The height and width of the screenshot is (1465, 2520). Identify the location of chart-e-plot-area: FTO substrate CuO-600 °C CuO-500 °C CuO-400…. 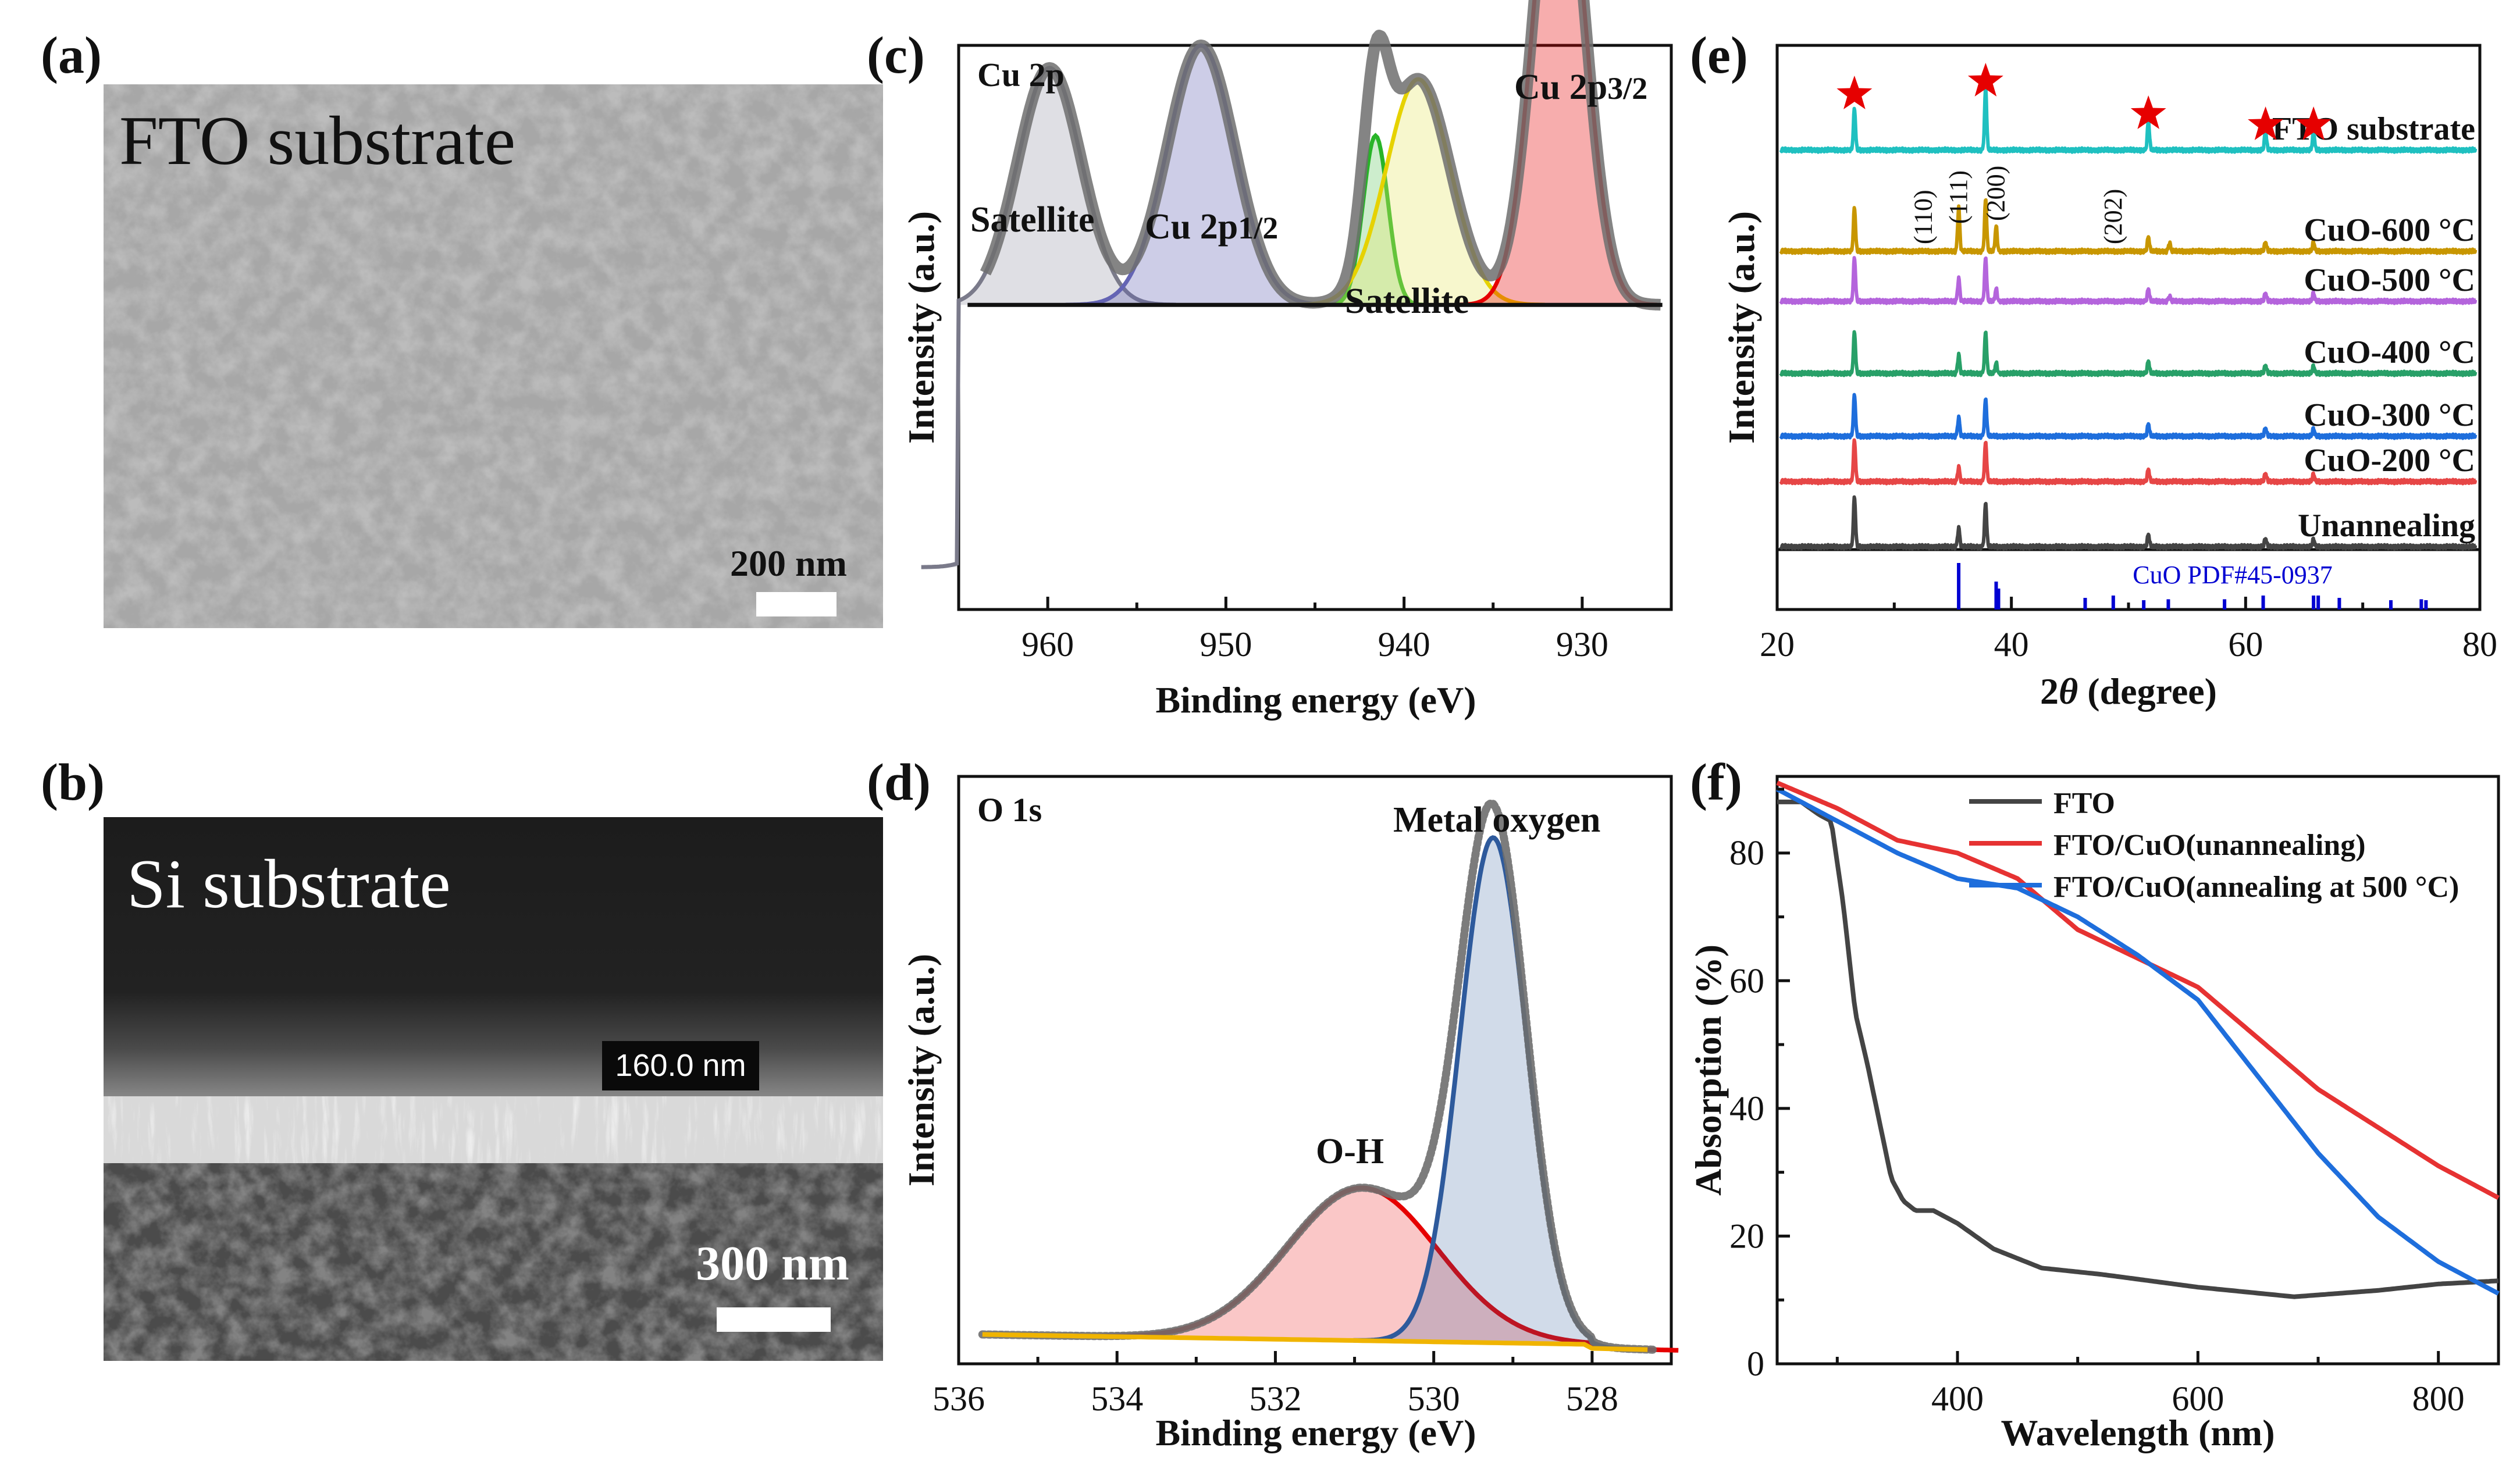
(2128, 336).